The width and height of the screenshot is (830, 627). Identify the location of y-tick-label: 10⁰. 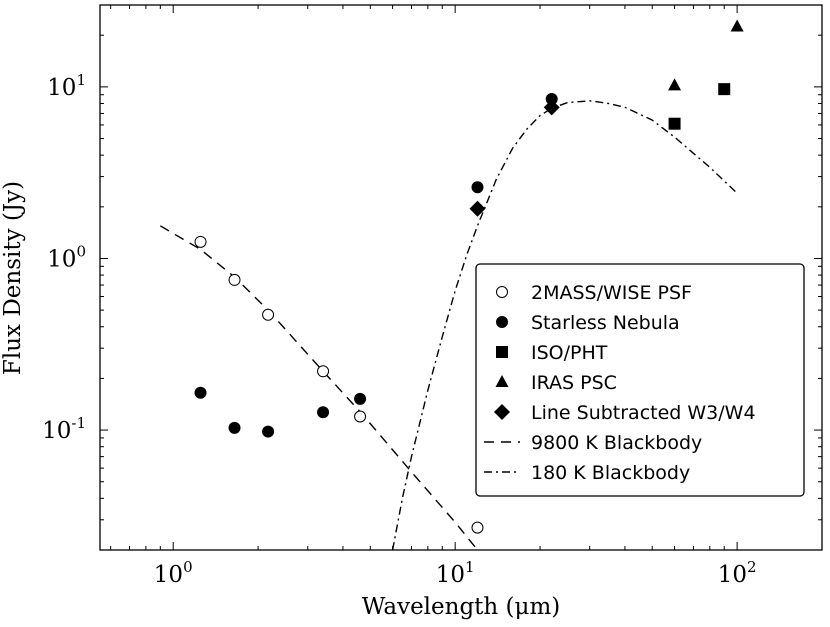
(66, 257).